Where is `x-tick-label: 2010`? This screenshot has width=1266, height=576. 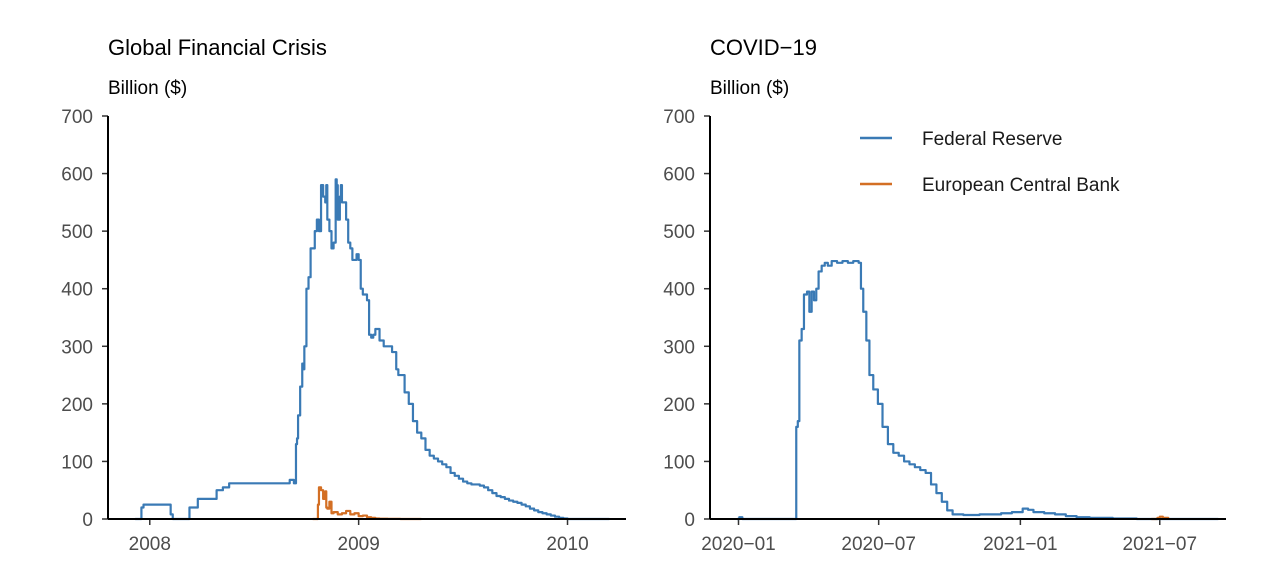
x-tick-label: 2010 is located at coordinates (567, 544).